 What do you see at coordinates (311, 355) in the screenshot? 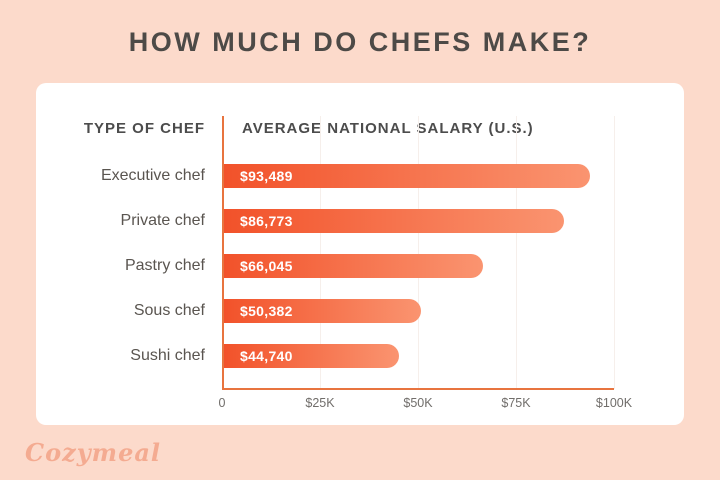
I see `salary-bar: $44,740` at bounding box center [311, 355].